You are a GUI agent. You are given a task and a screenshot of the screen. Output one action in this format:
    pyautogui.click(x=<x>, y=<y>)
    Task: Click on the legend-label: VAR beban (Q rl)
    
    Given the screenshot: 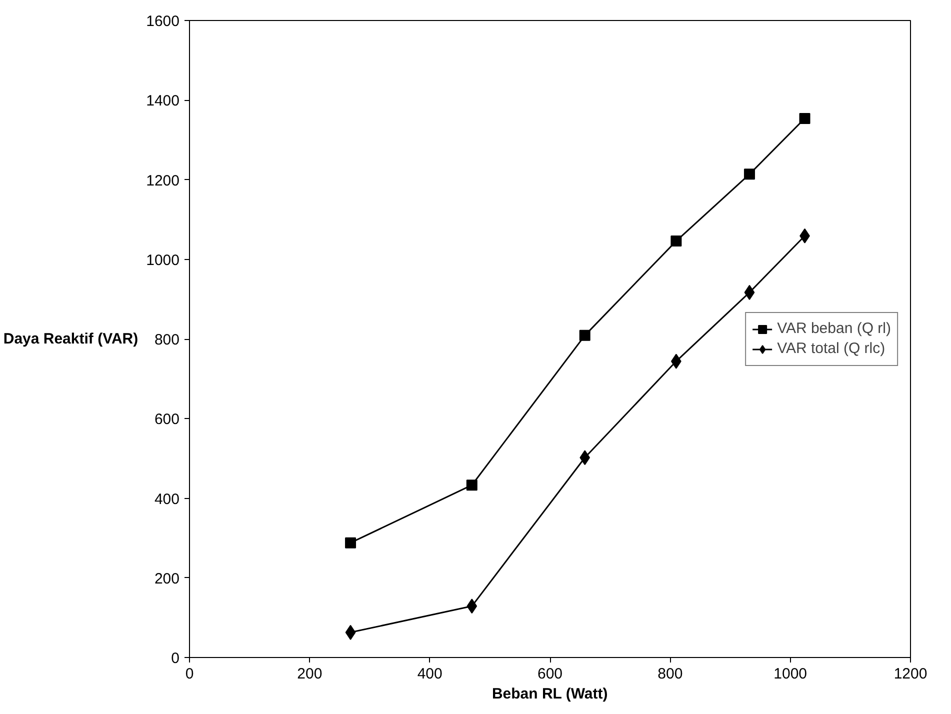 What is the action you would take?
    pyautogui.click(x=834, y=328)
    